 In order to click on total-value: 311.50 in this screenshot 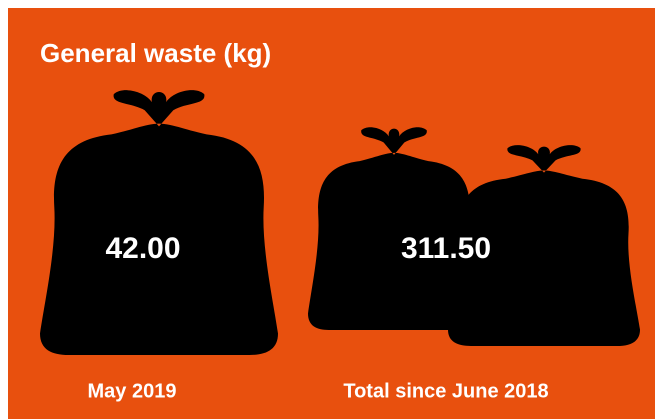, I will do `click(446, 248)`.